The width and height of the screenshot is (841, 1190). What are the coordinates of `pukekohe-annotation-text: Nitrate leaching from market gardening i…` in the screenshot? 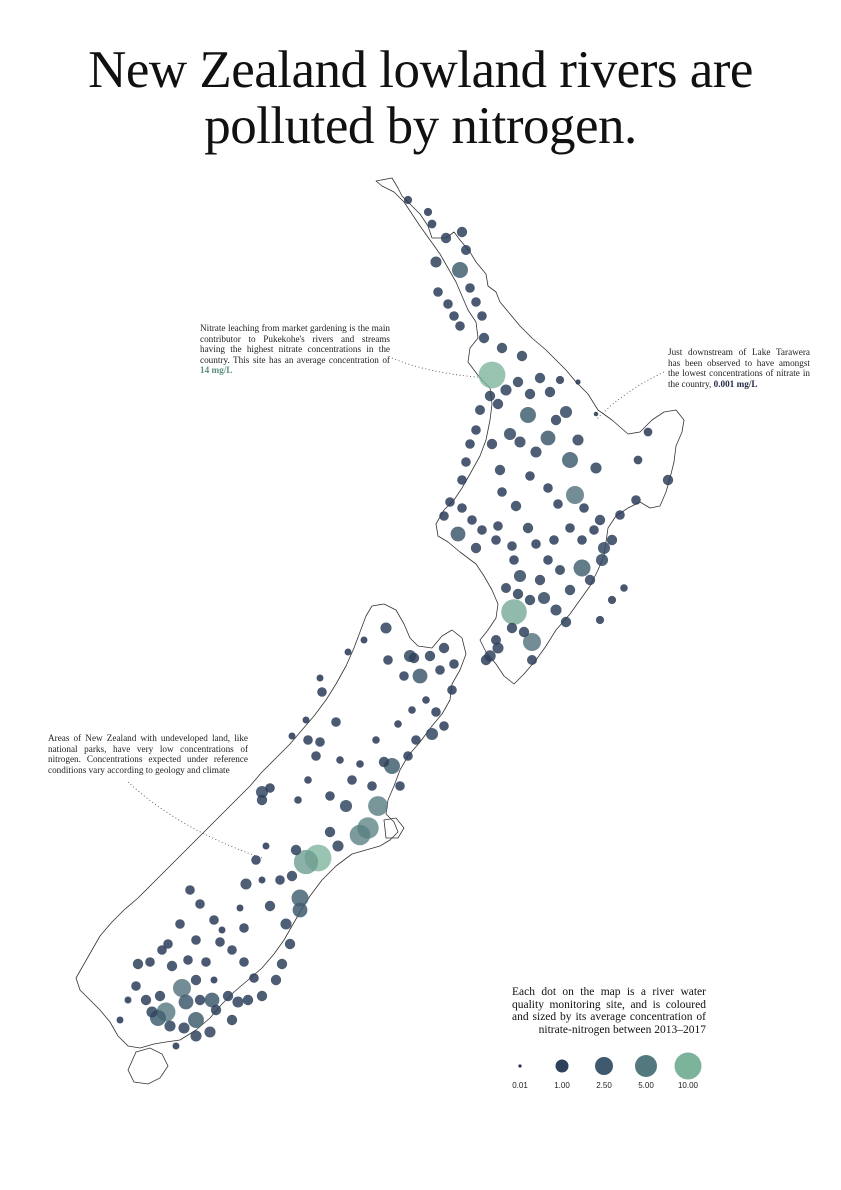 It's located at (295, 344).